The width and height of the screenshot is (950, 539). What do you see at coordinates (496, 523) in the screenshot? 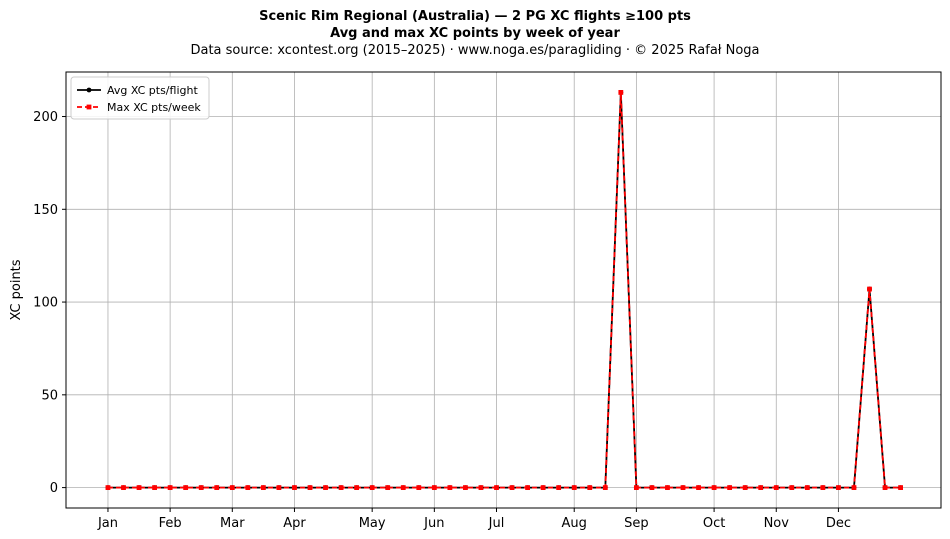
I see `x-tick-label-jul: Jul` at bounding box center [496, 523].